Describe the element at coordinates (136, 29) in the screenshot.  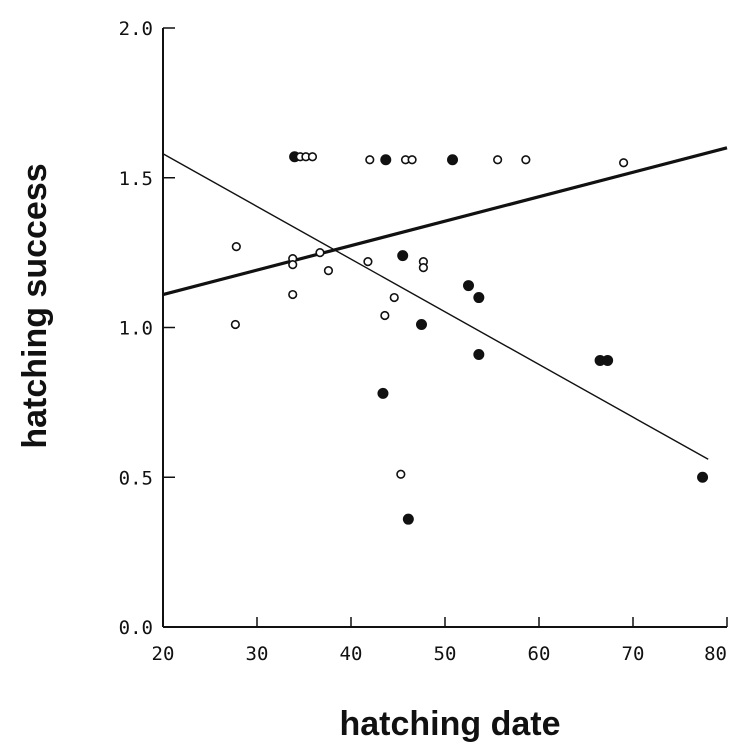
I see `y-tick-label: 2.0` at that location.